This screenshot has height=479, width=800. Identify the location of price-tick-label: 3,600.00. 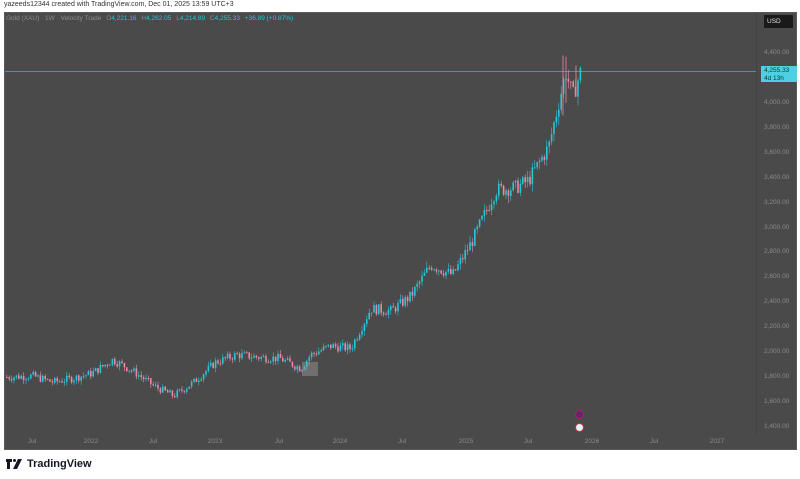
(777, 152).